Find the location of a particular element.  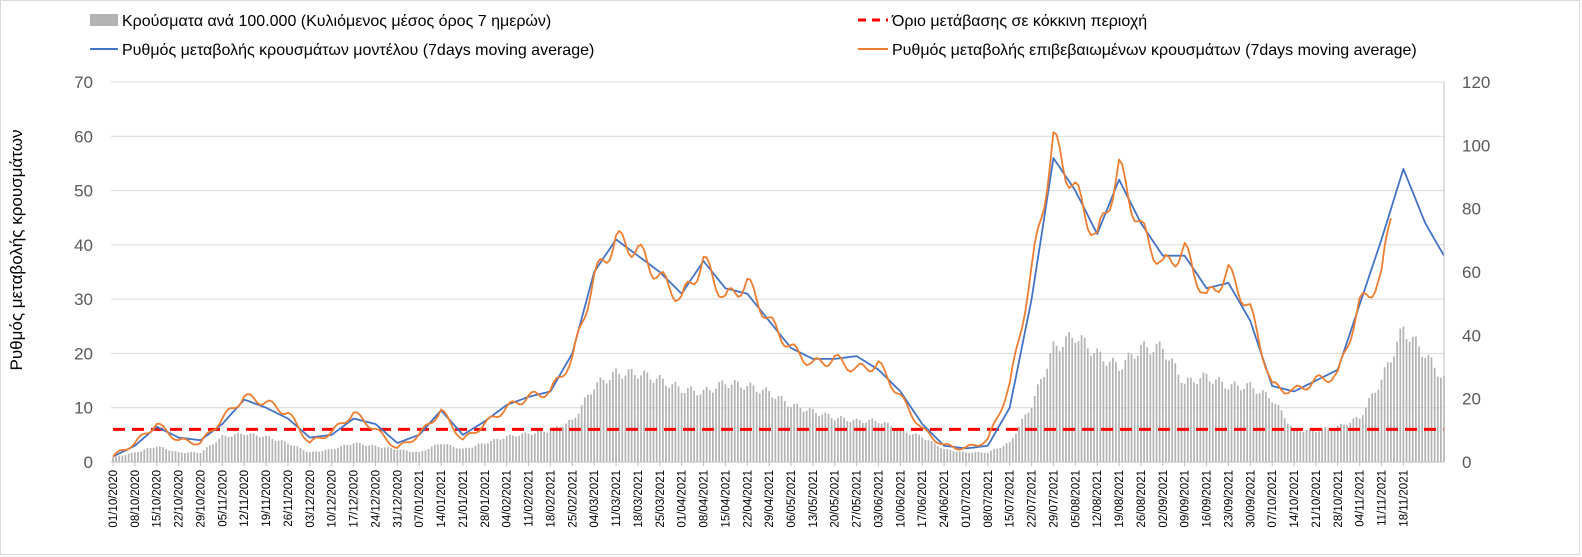

x-tick-label: 03/12/2020 is located at coordinates (311, 499).